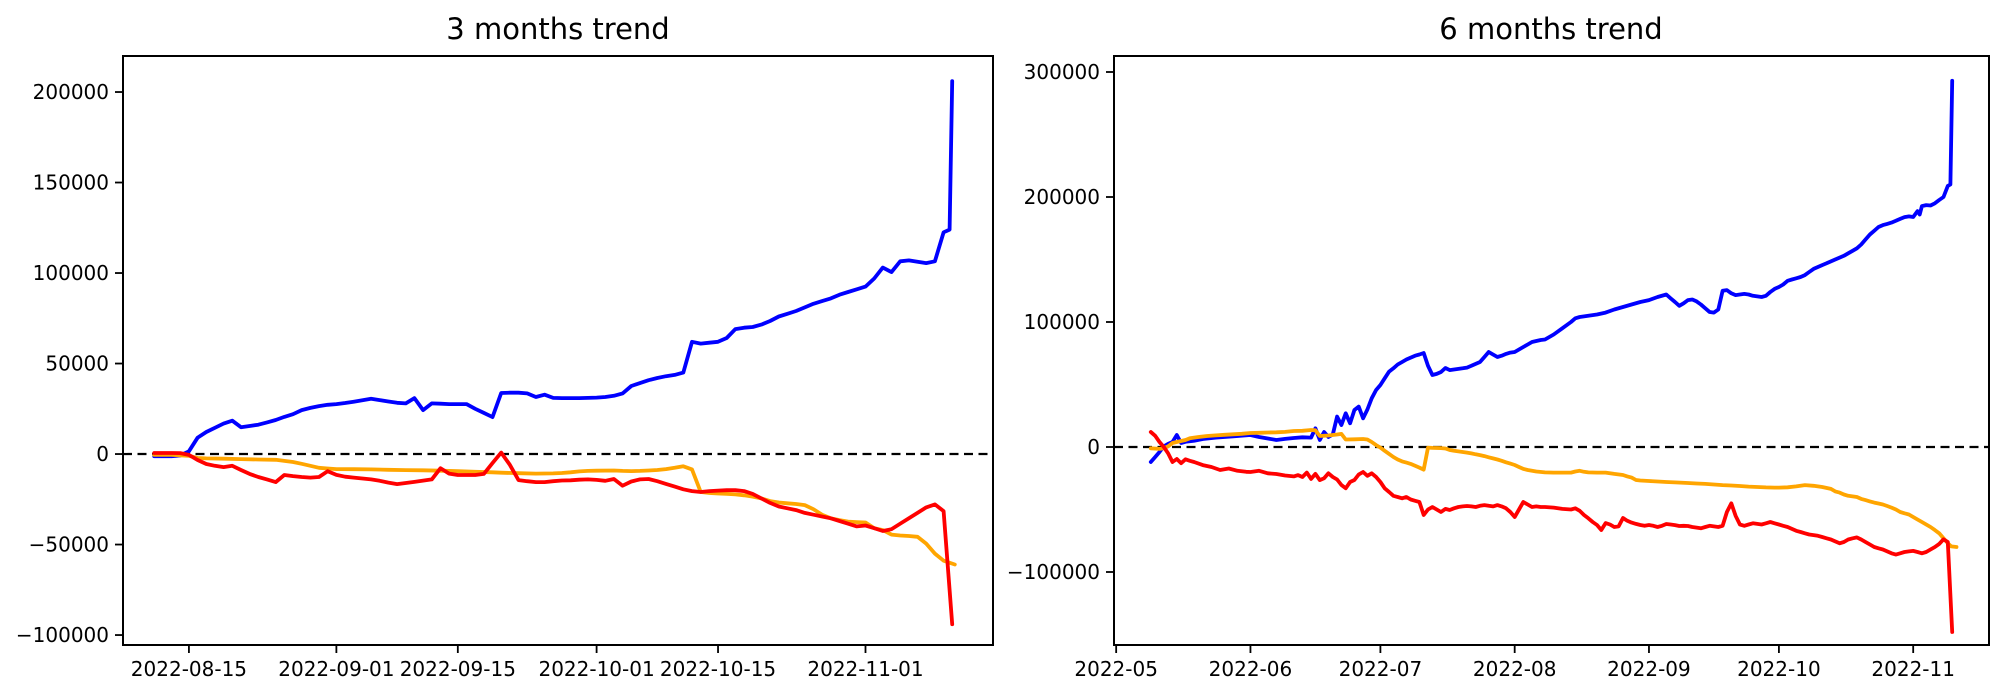 The width and height of the screenshot is (2000, 700). What do you see at coordinates (557, 29) in the screenshot?
I see `chart-title-3-months: 3 months trend` at bounding box center [557, 29].